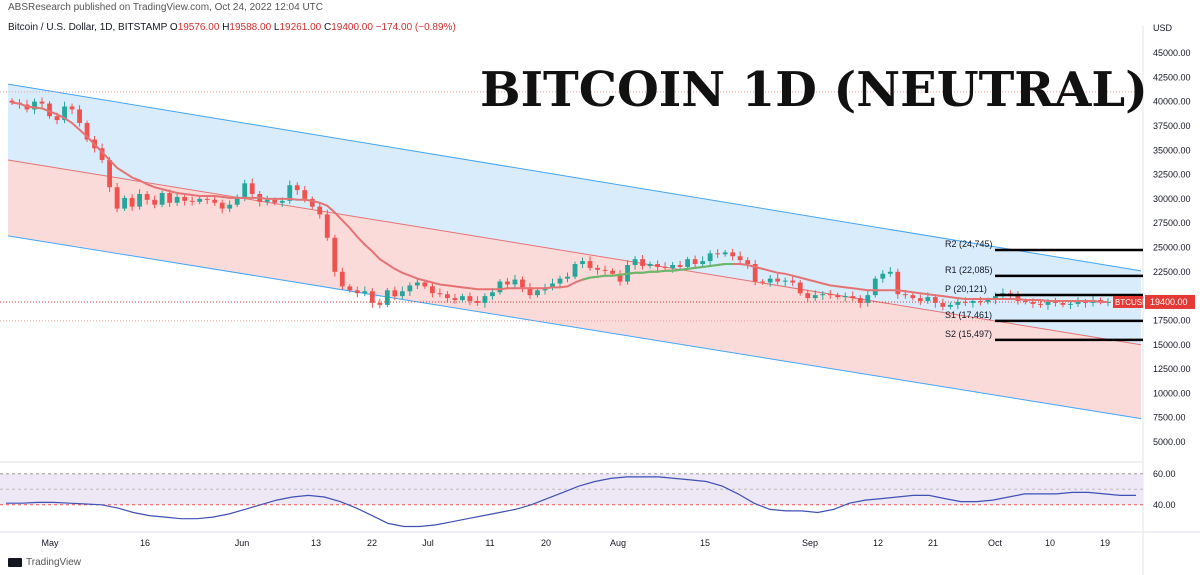  What do you see at coordinates (242, 543) in the screenshot?
I see `x-tick-label: Jun` at bounding box center [242, 543].